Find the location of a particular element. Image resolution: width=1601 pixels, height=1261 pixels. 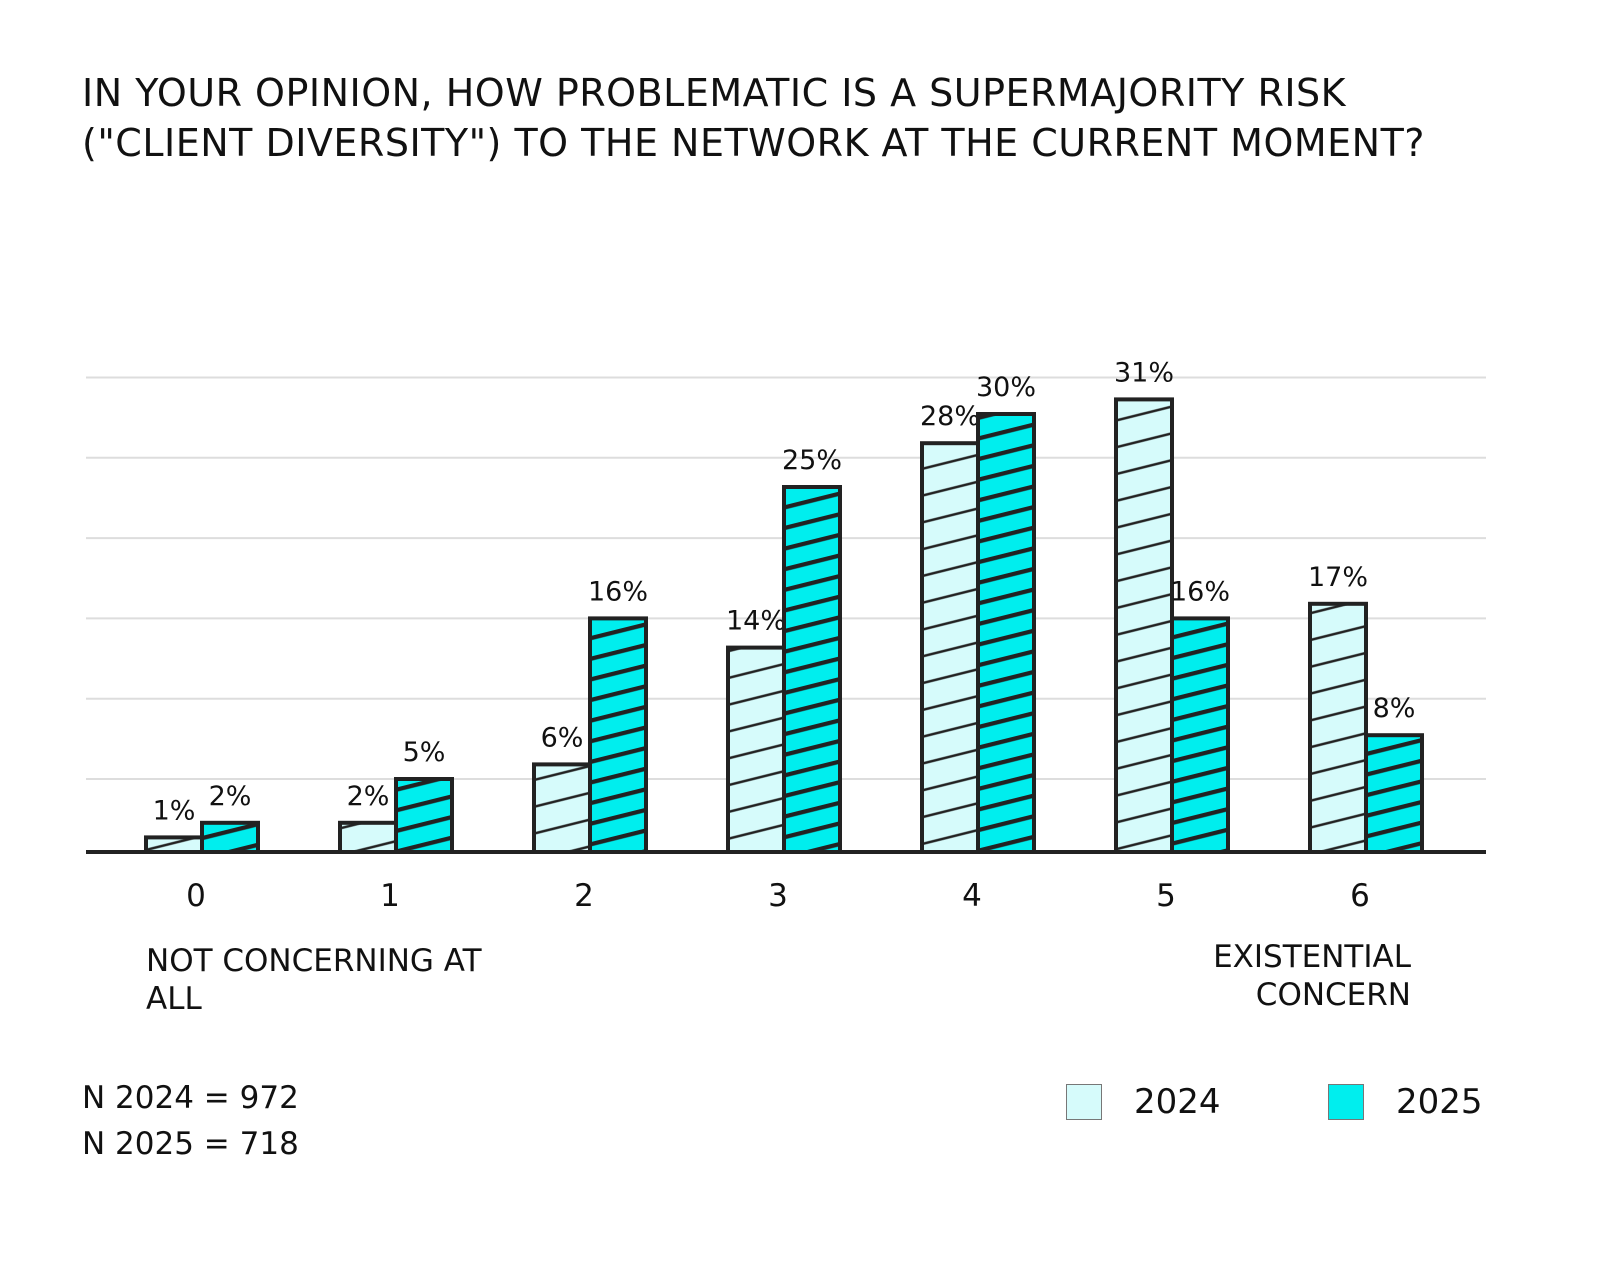

sample-size-2025: N 2025 = 718 is located at coordinates (190, 1144).